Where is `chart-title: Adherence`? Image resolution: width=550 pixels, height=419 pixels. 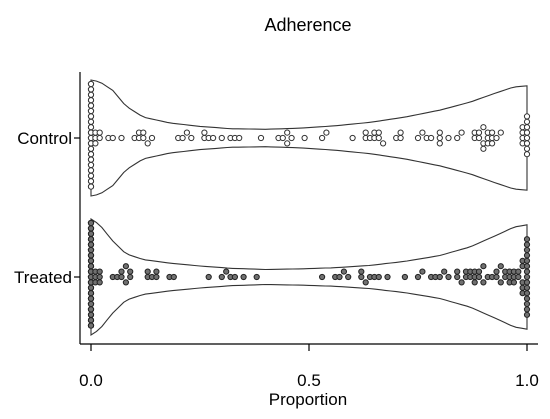
chart-title: Adherence is located at coordinates (307, 25).